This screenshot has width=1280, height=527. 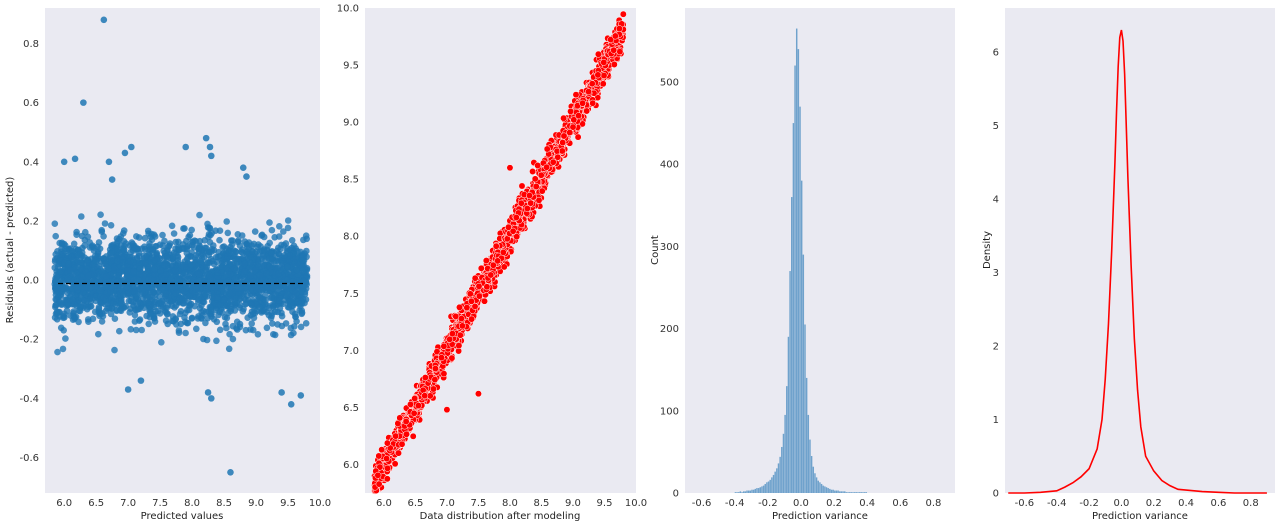 What do you see at coordinates (1140, 516) in the screenshot?
I see `density-x-axis-label: Prediction variance` at bounding box center [1140, 516].